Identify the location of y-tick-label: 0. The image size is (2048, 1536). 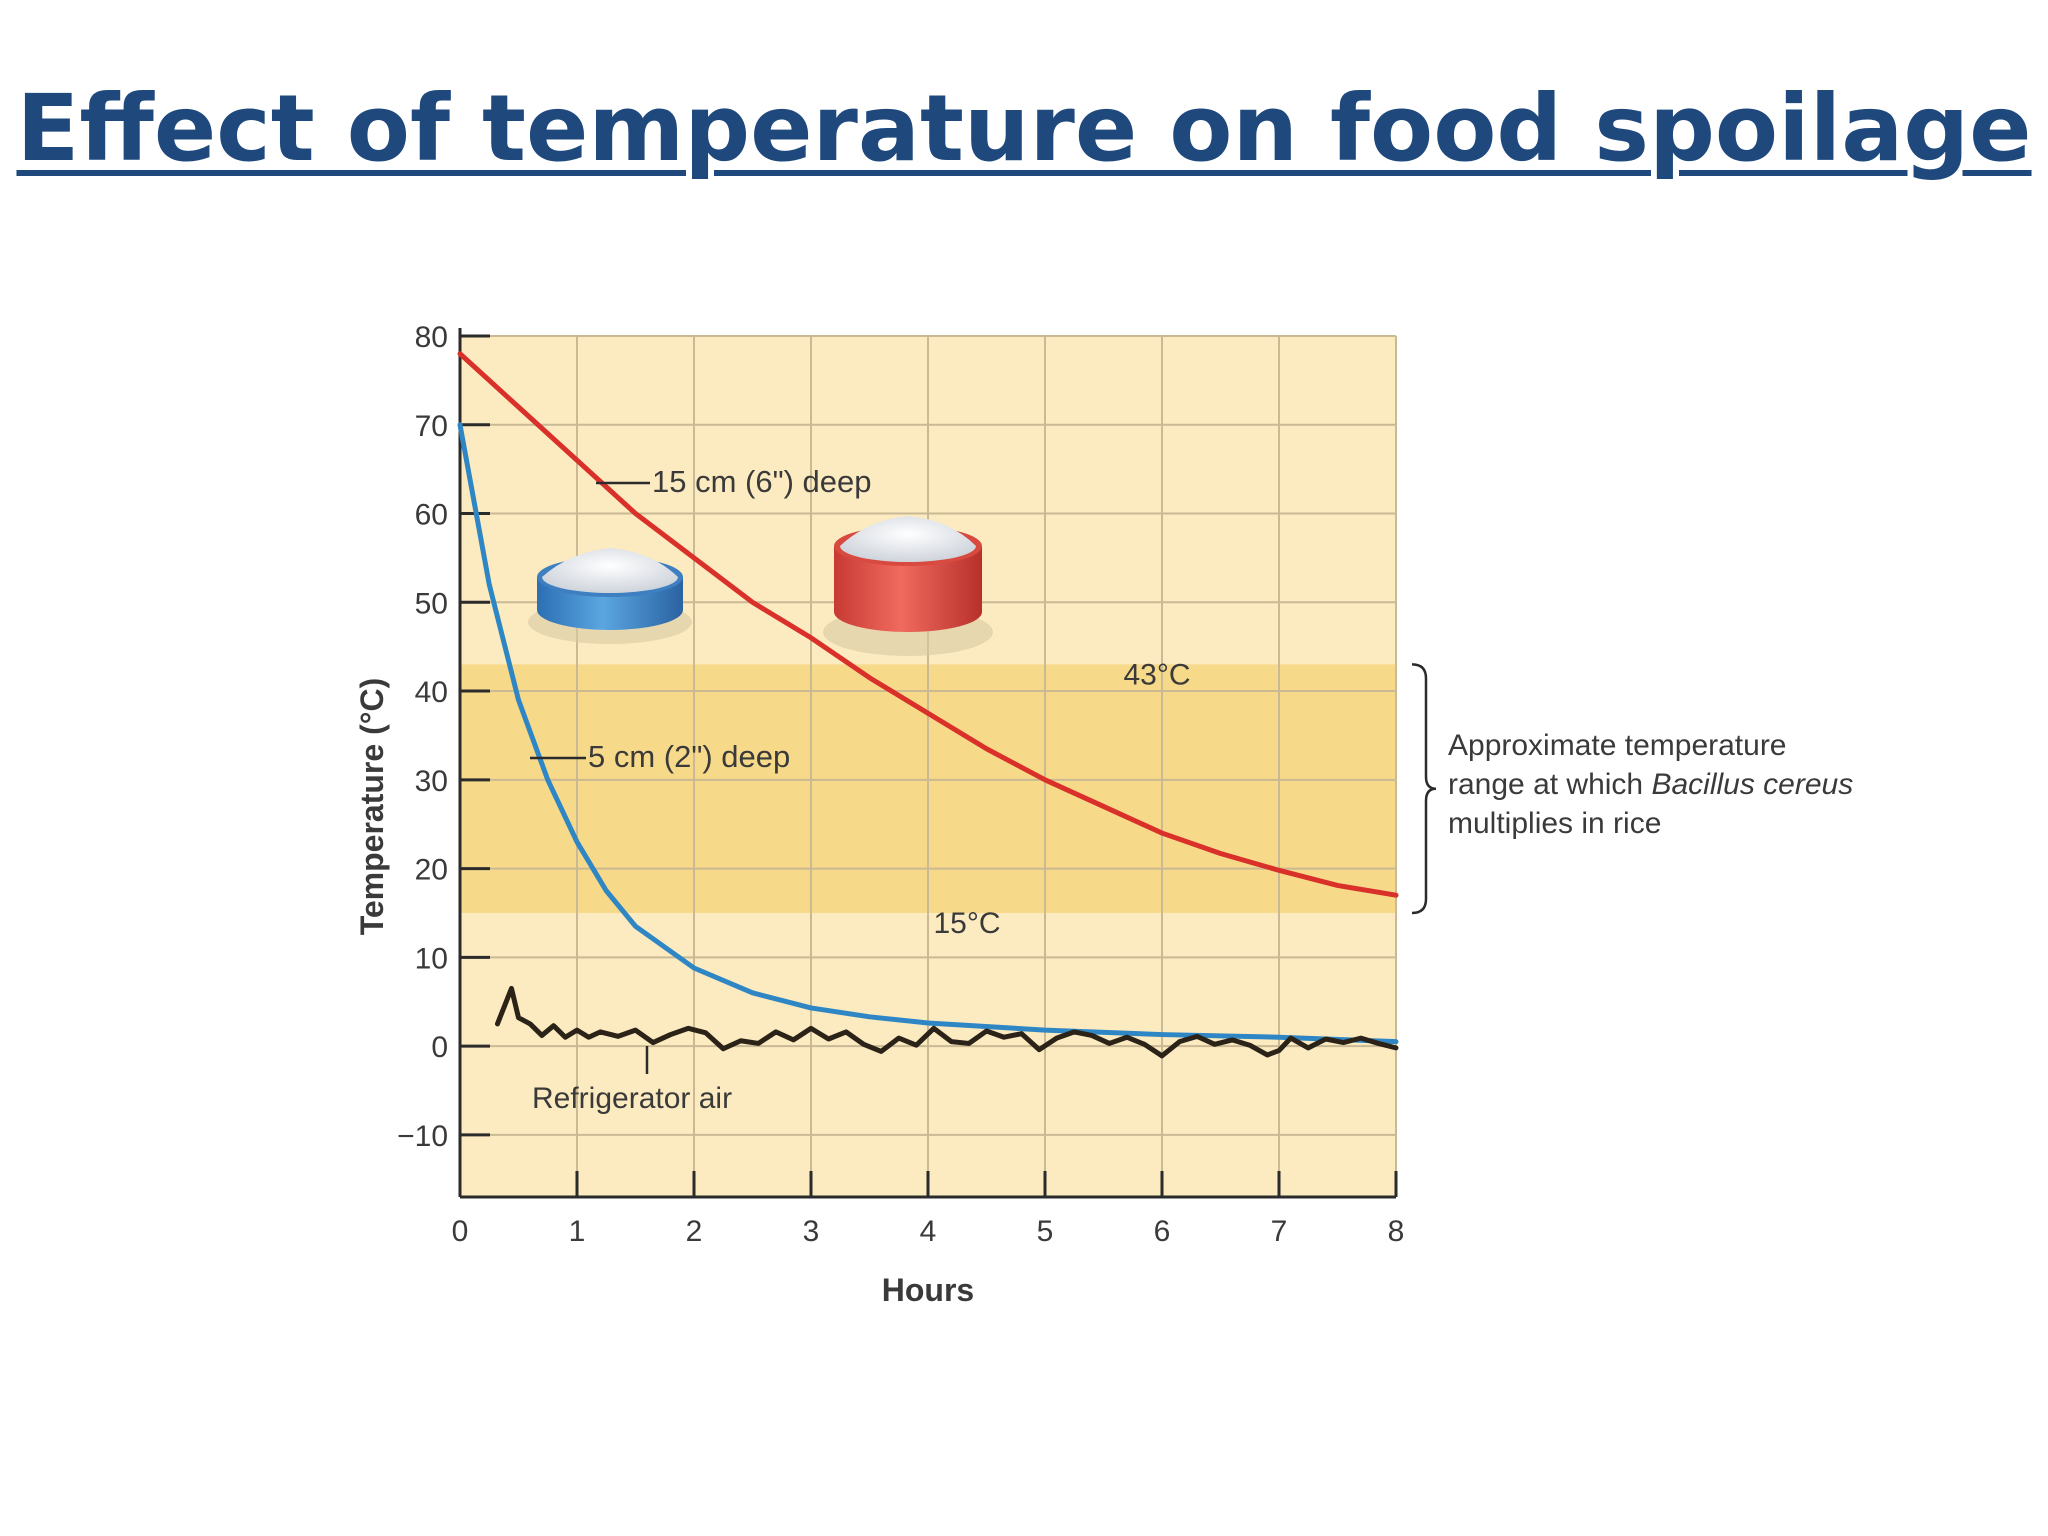
(439, 1047).